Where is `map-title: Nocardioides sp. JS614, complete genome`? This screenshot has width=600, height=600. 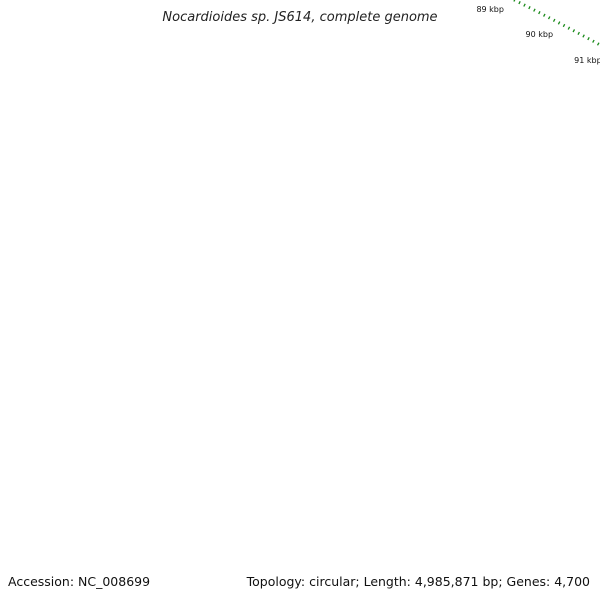
map-title: Nocardioides sp. JS614, complete genome is located at coordinates (300, 17).